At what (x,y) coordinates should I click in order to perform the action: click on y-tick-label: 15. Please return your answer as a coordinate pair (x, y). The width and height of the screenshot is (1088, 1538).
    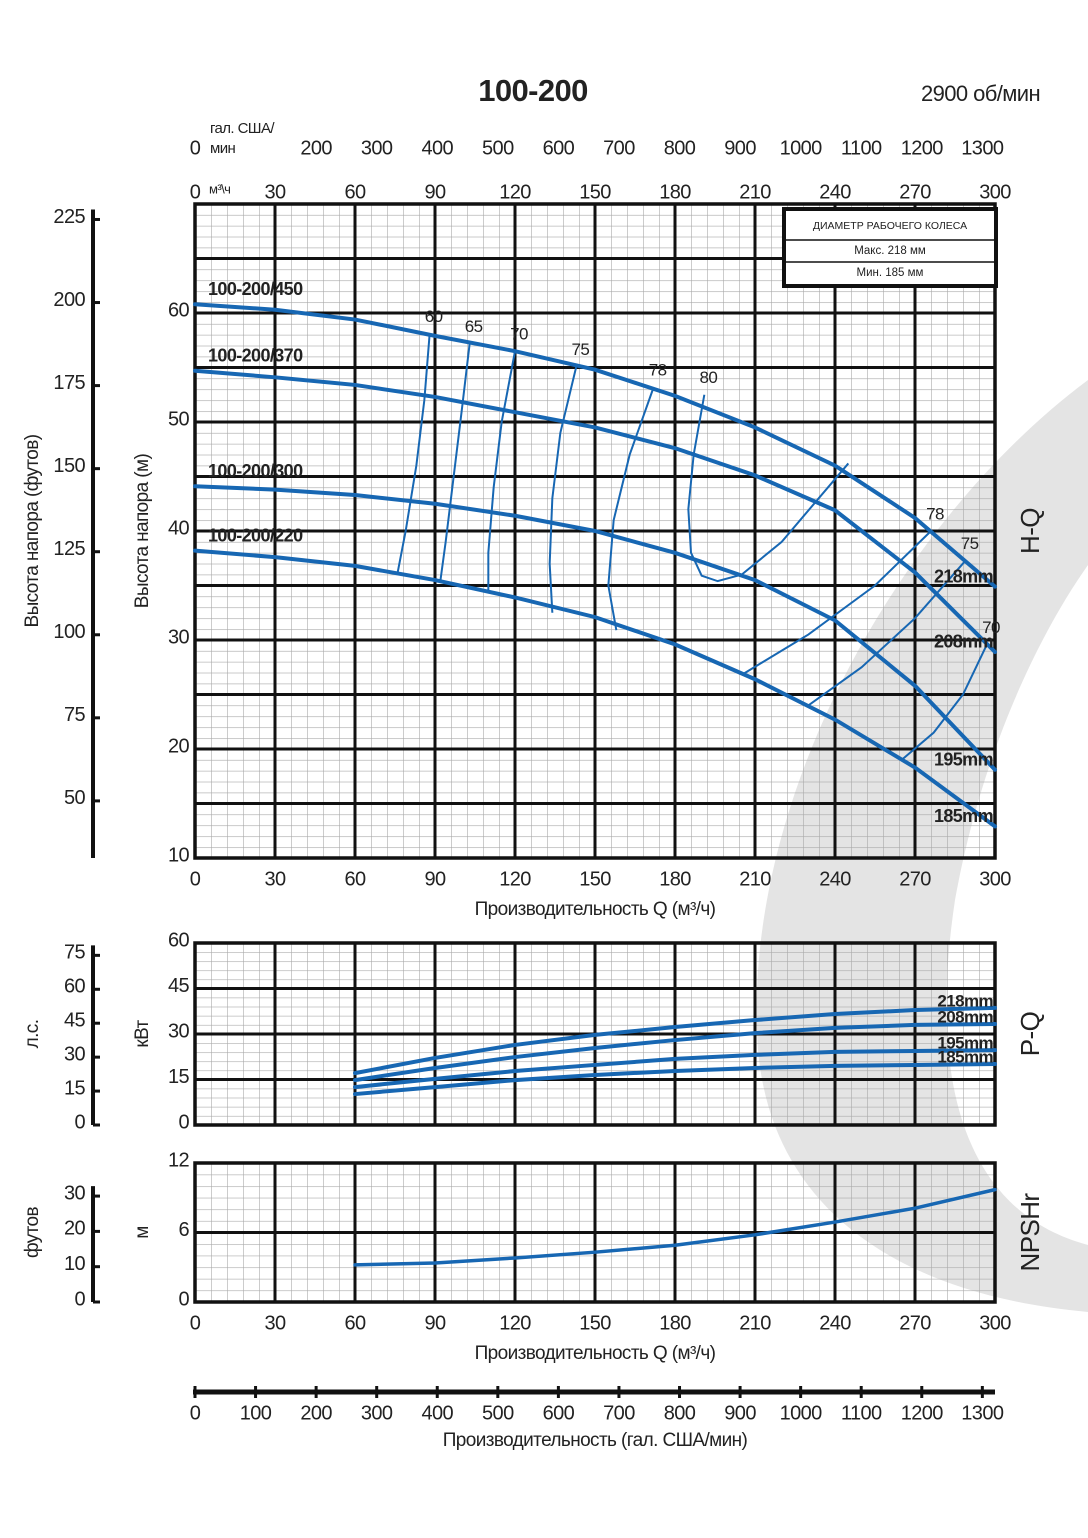
    Looking at the image, I should click on (179, 1077).